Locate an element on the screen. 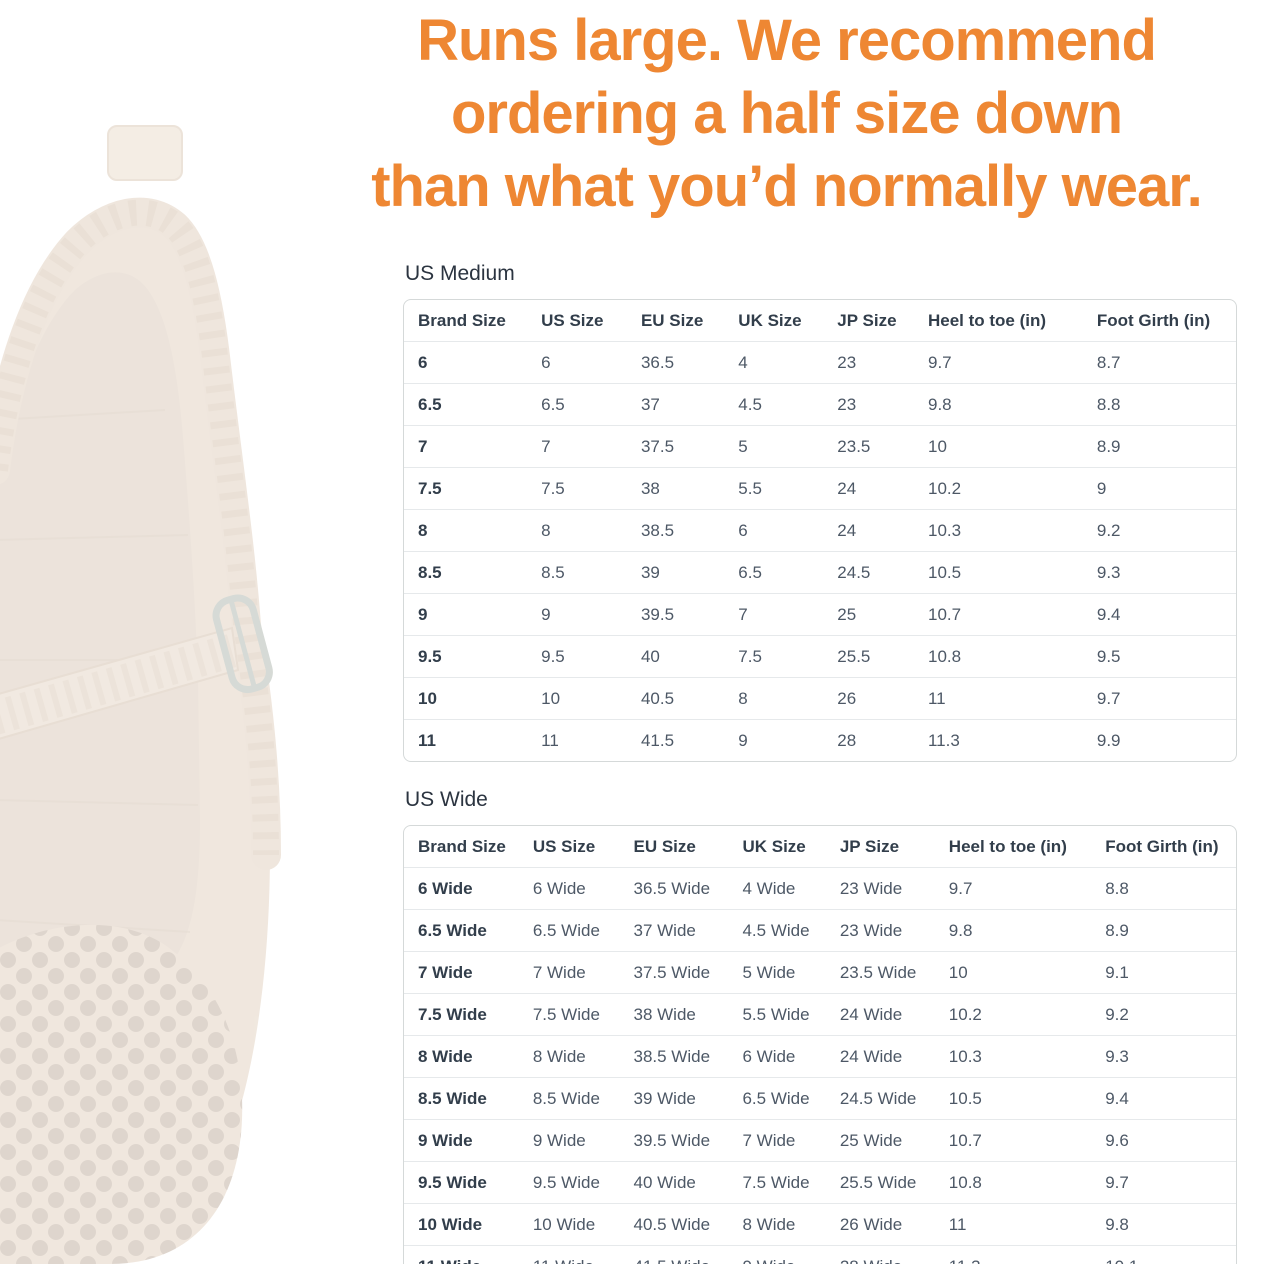 The height and width of the screenshot is (1264, 1273). brand-size-cell: 7.5 is located at coordinates (466, 488).